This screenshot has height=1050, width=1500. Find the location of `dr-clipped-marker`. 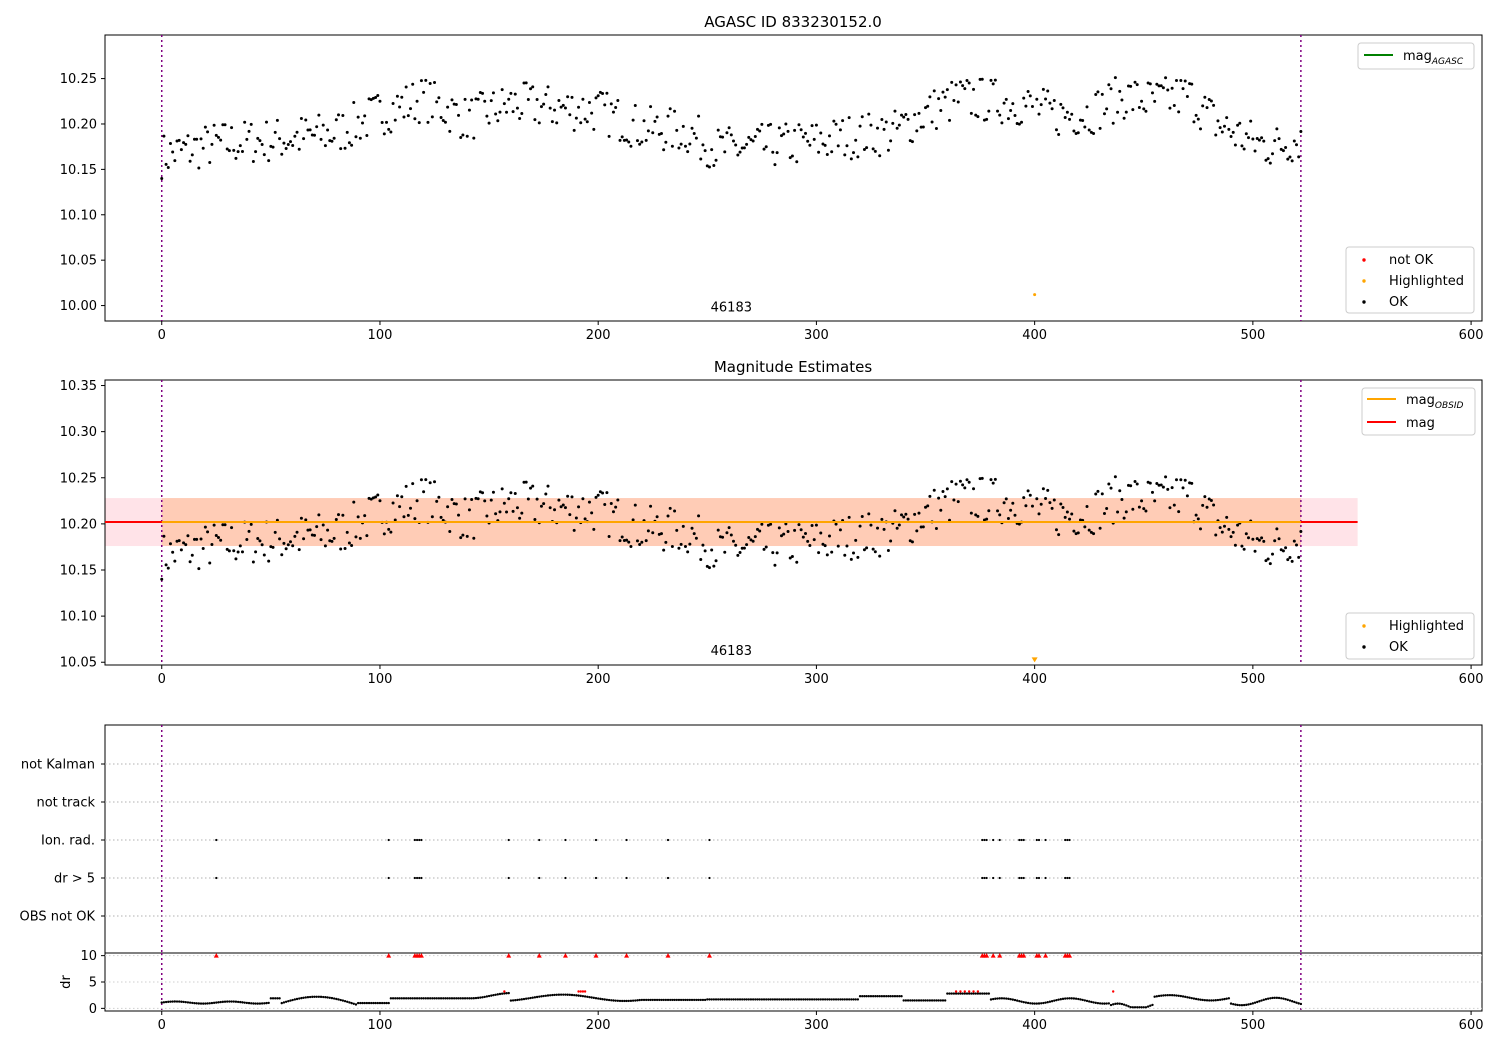

dr-clipped-marker is located at coordinates (1039, 955).